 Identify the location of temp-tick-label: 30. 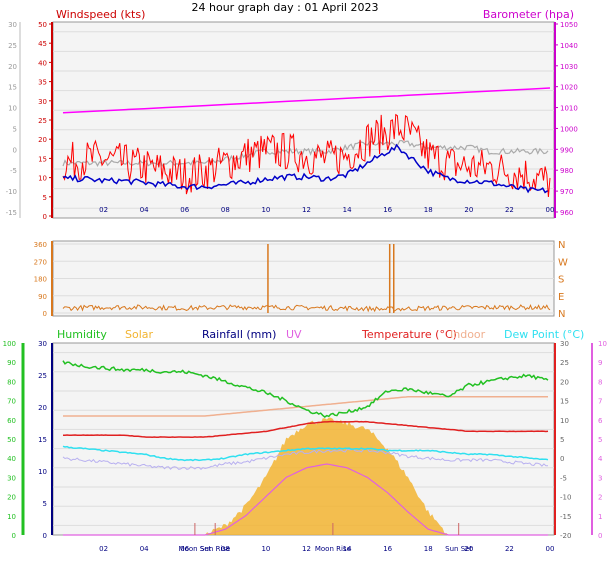
(564, 344).